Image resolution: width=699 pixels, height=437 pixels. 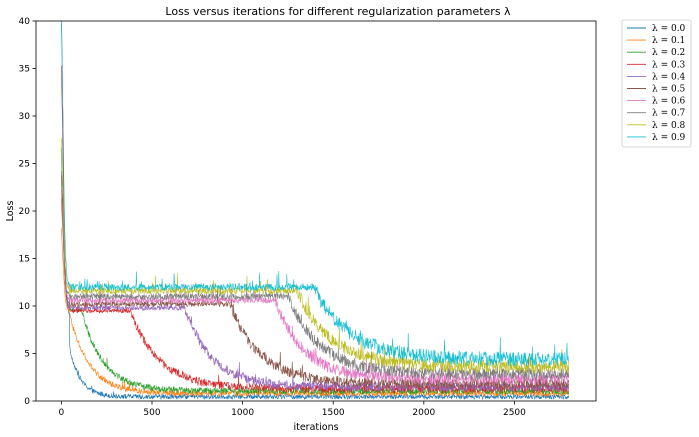 I want to click on x-tick-label: 500, so click(x=151, y=413).